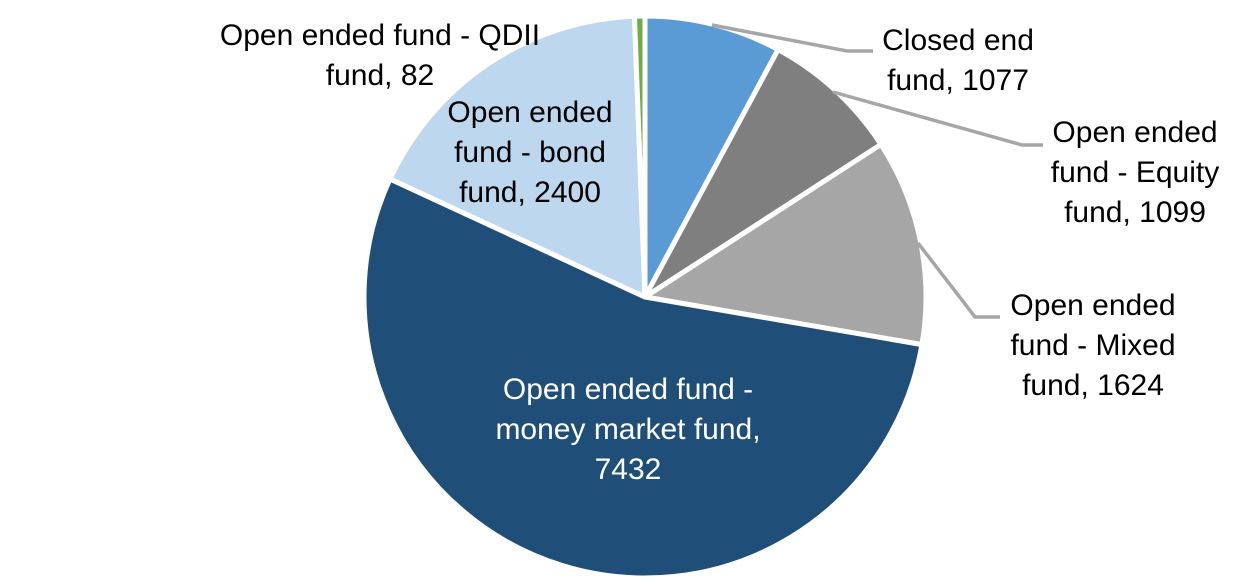 The height and width of the screenshot is (584, 1250). What do you see at coordinates (954, 61) in the screenshot?
I see `label-closed-end-fund: Closed end fund, 1077` at bounding box center [954, 61].